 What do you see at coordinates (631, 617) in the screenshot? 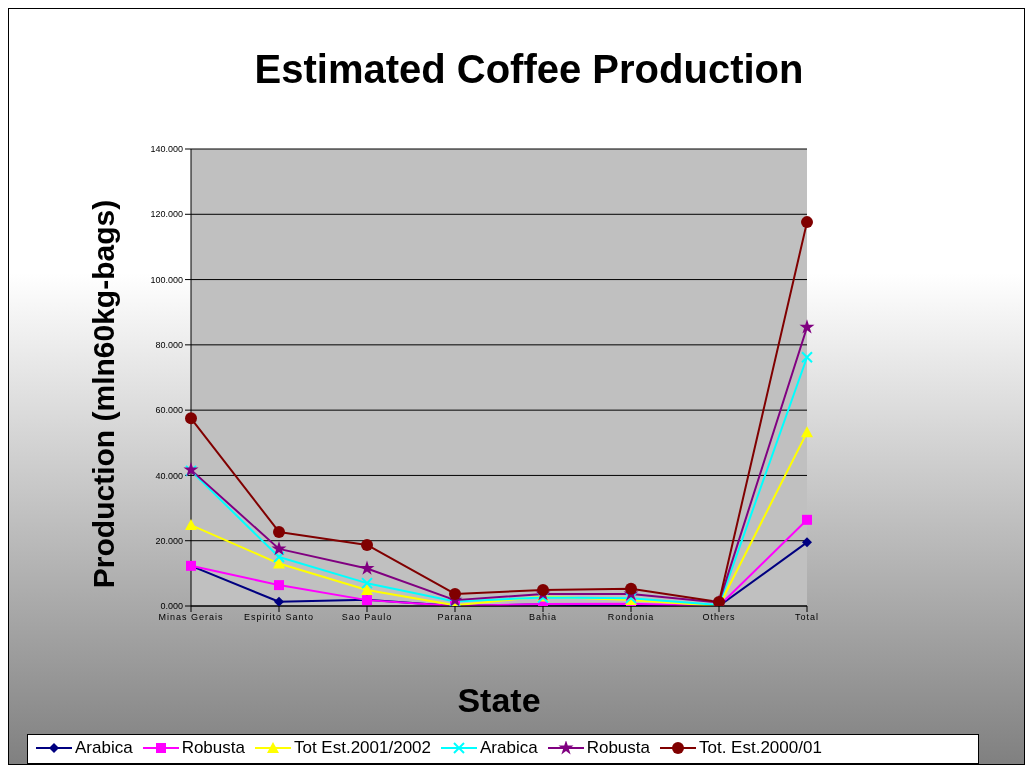
I see `x-tick-label: Rondonia` at bounding box center [631, 617].